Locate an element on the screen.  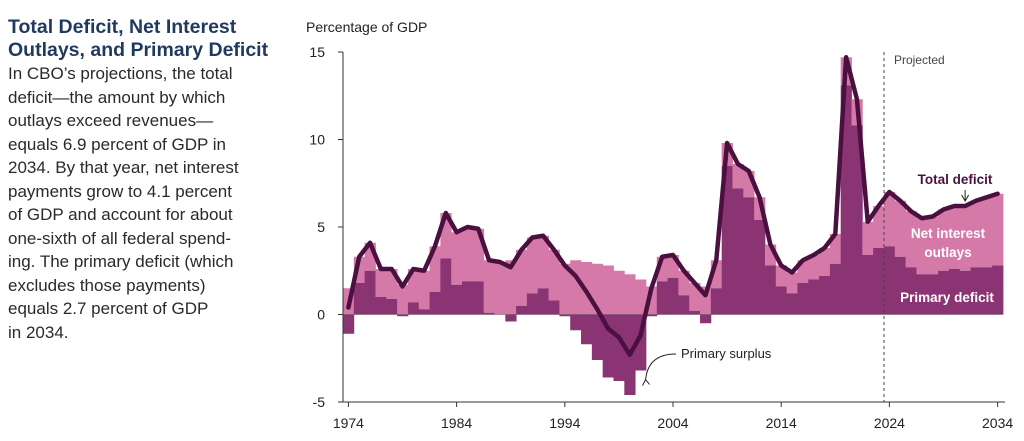
net-interest-bar-1992 is located at coordinates (543, 262).